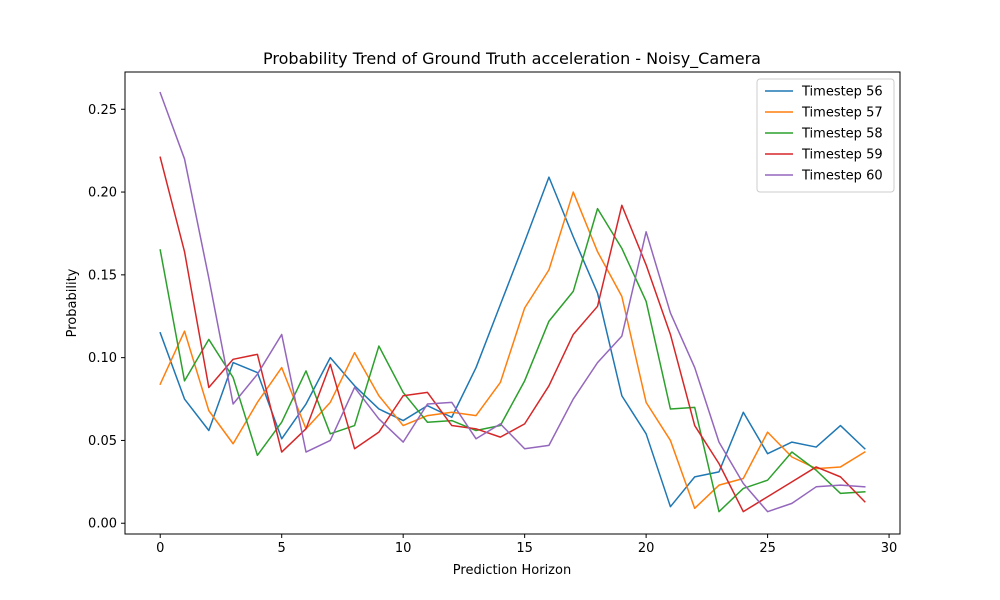 The image size is (1000, 600). Describe the element at coordinates (102, 110) in the screenshot. I see `y-tick-label: 0.25` at that location.